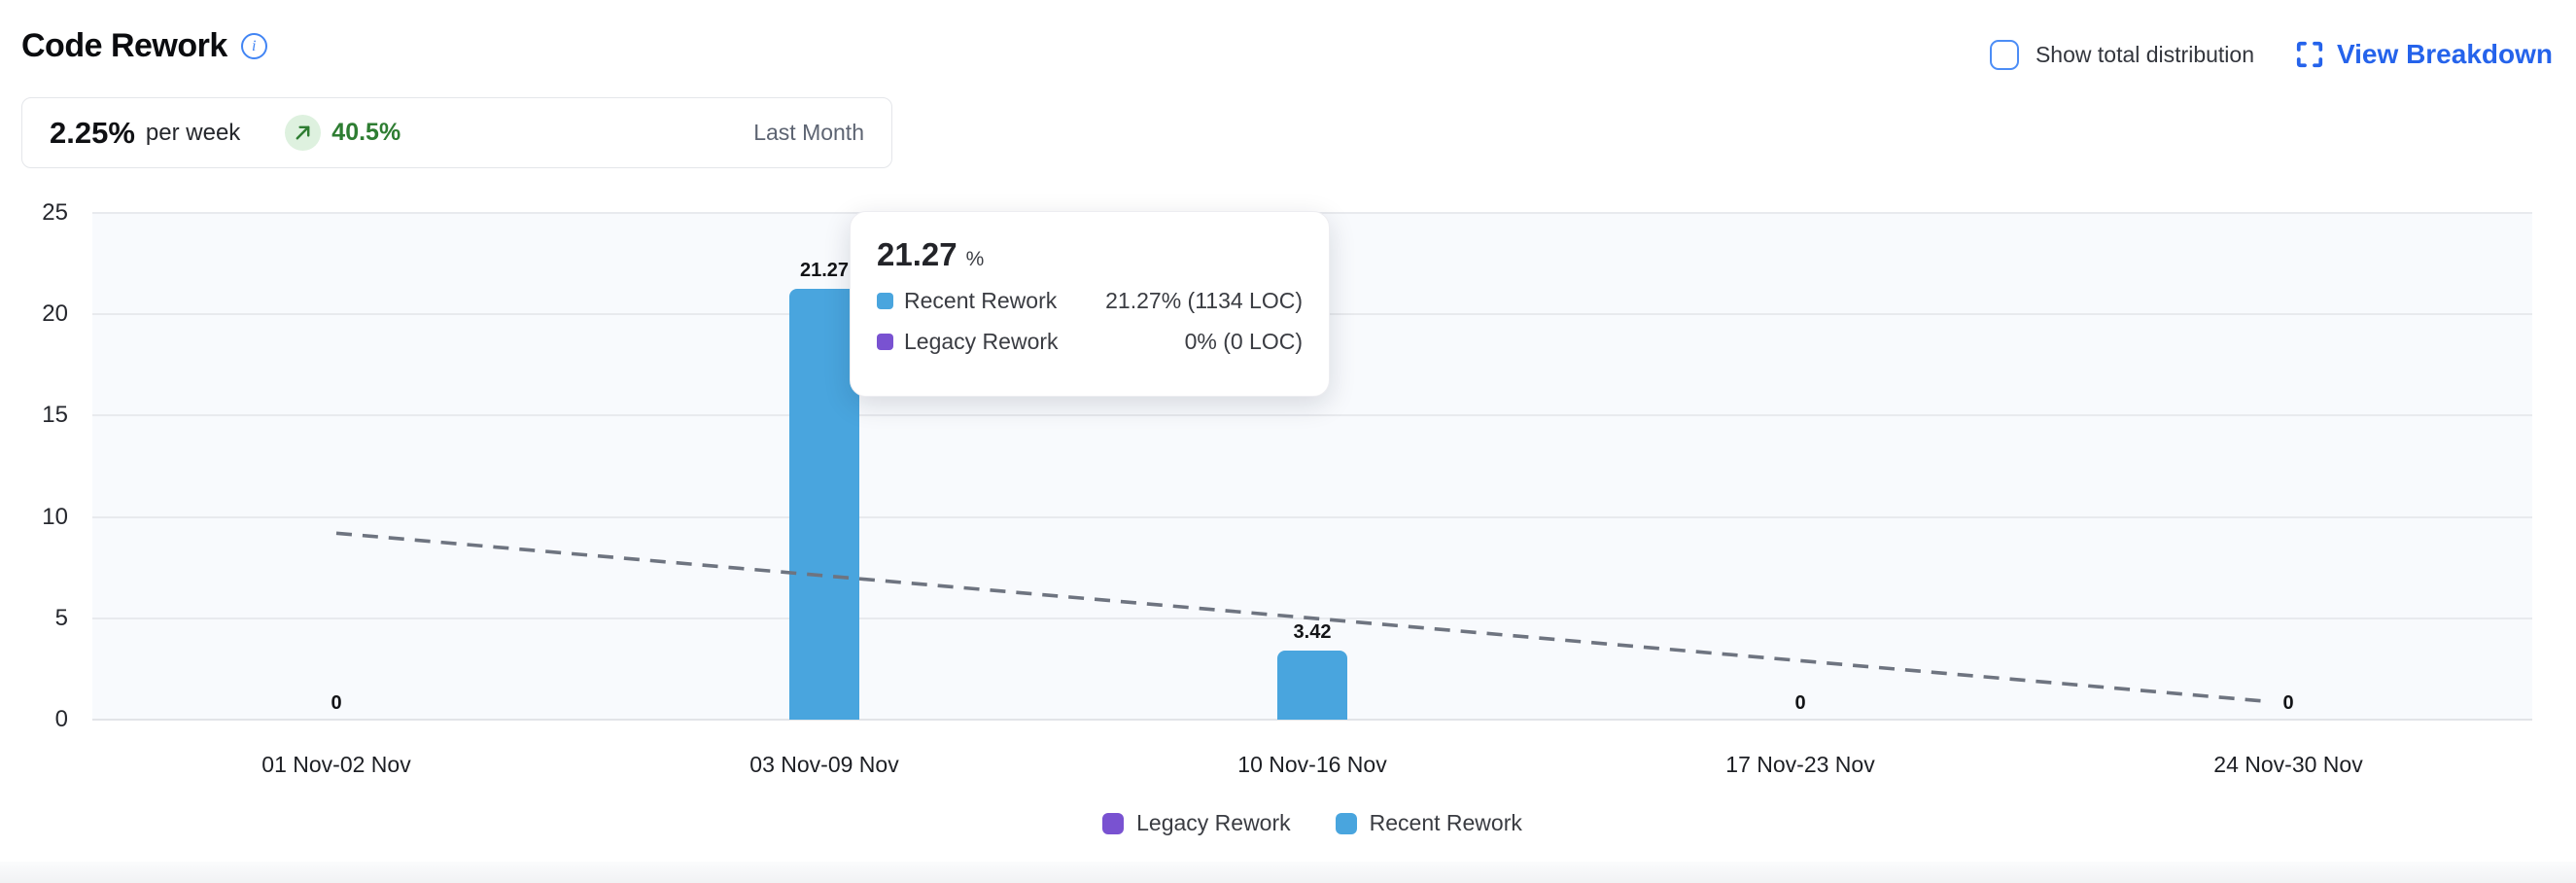 This screenshot has width=2576, height=883. Describe the element at coordinates (61, 719) in the screenshot. I see `y-axis-tick-0: 0` at that location.